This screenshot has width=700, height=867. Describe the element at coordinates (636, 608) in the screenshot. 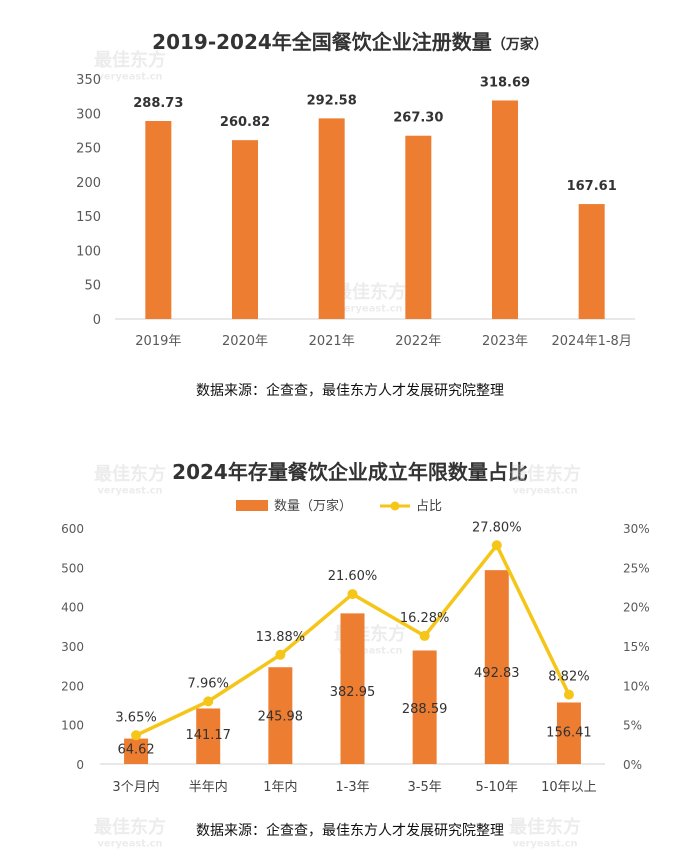

I see `y2-tick-label: 20%` at that location.